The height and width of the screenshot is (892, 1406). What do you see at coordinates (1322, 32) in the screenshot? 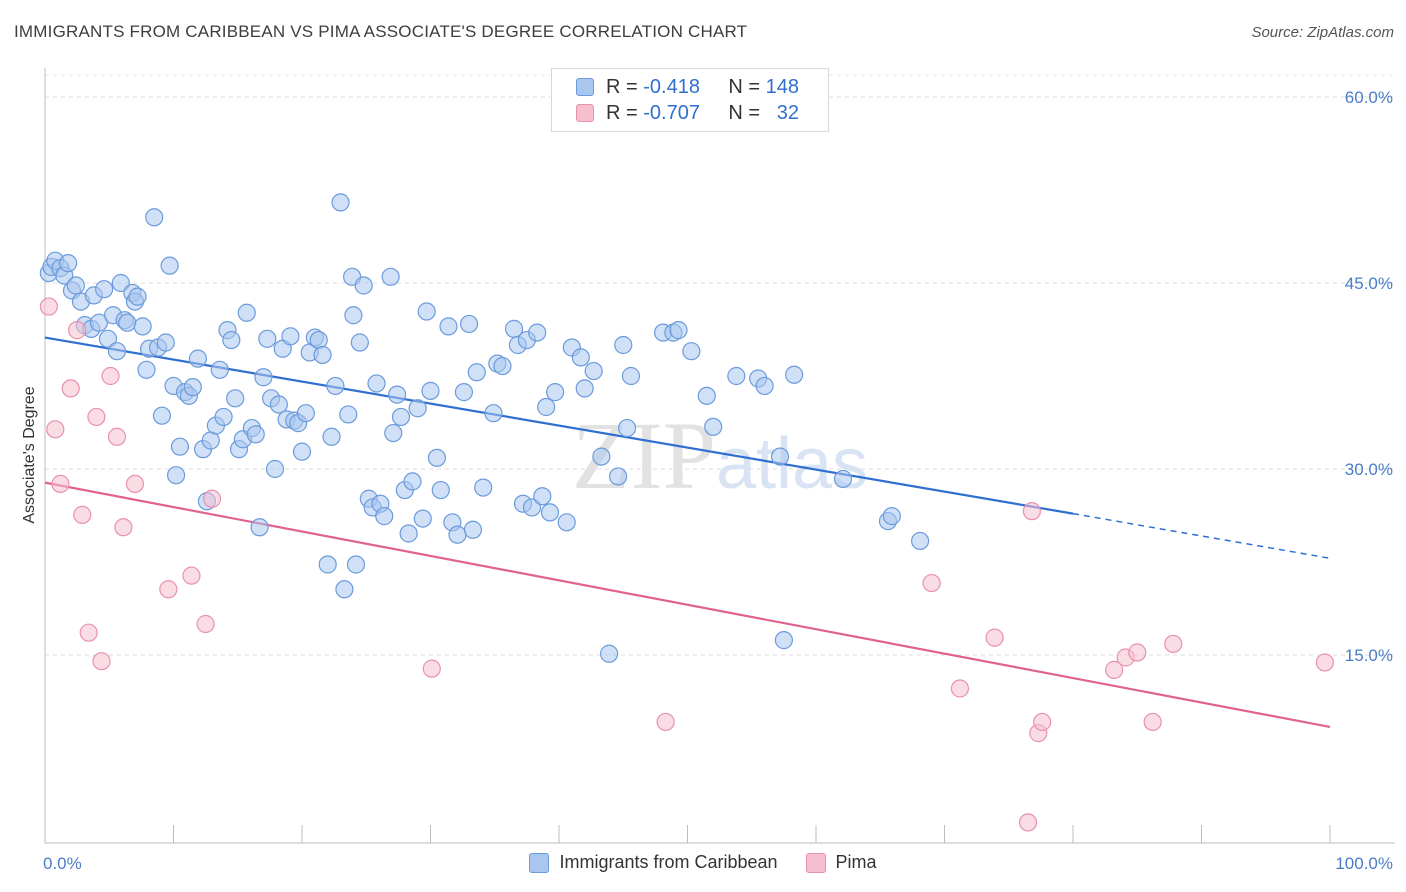
I see `source-note: Source: ZipAtlas.com` at bounding box center [1322, 32].